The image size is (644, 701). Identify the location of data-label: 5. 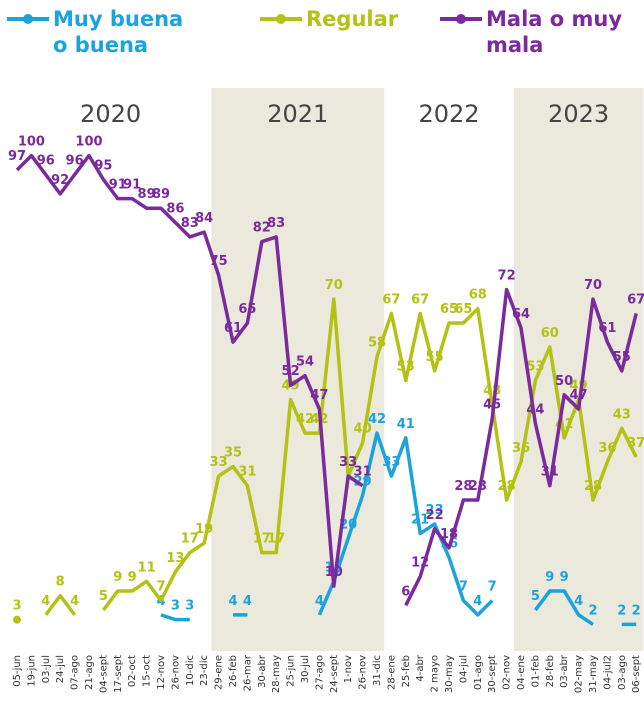
(103, 596).